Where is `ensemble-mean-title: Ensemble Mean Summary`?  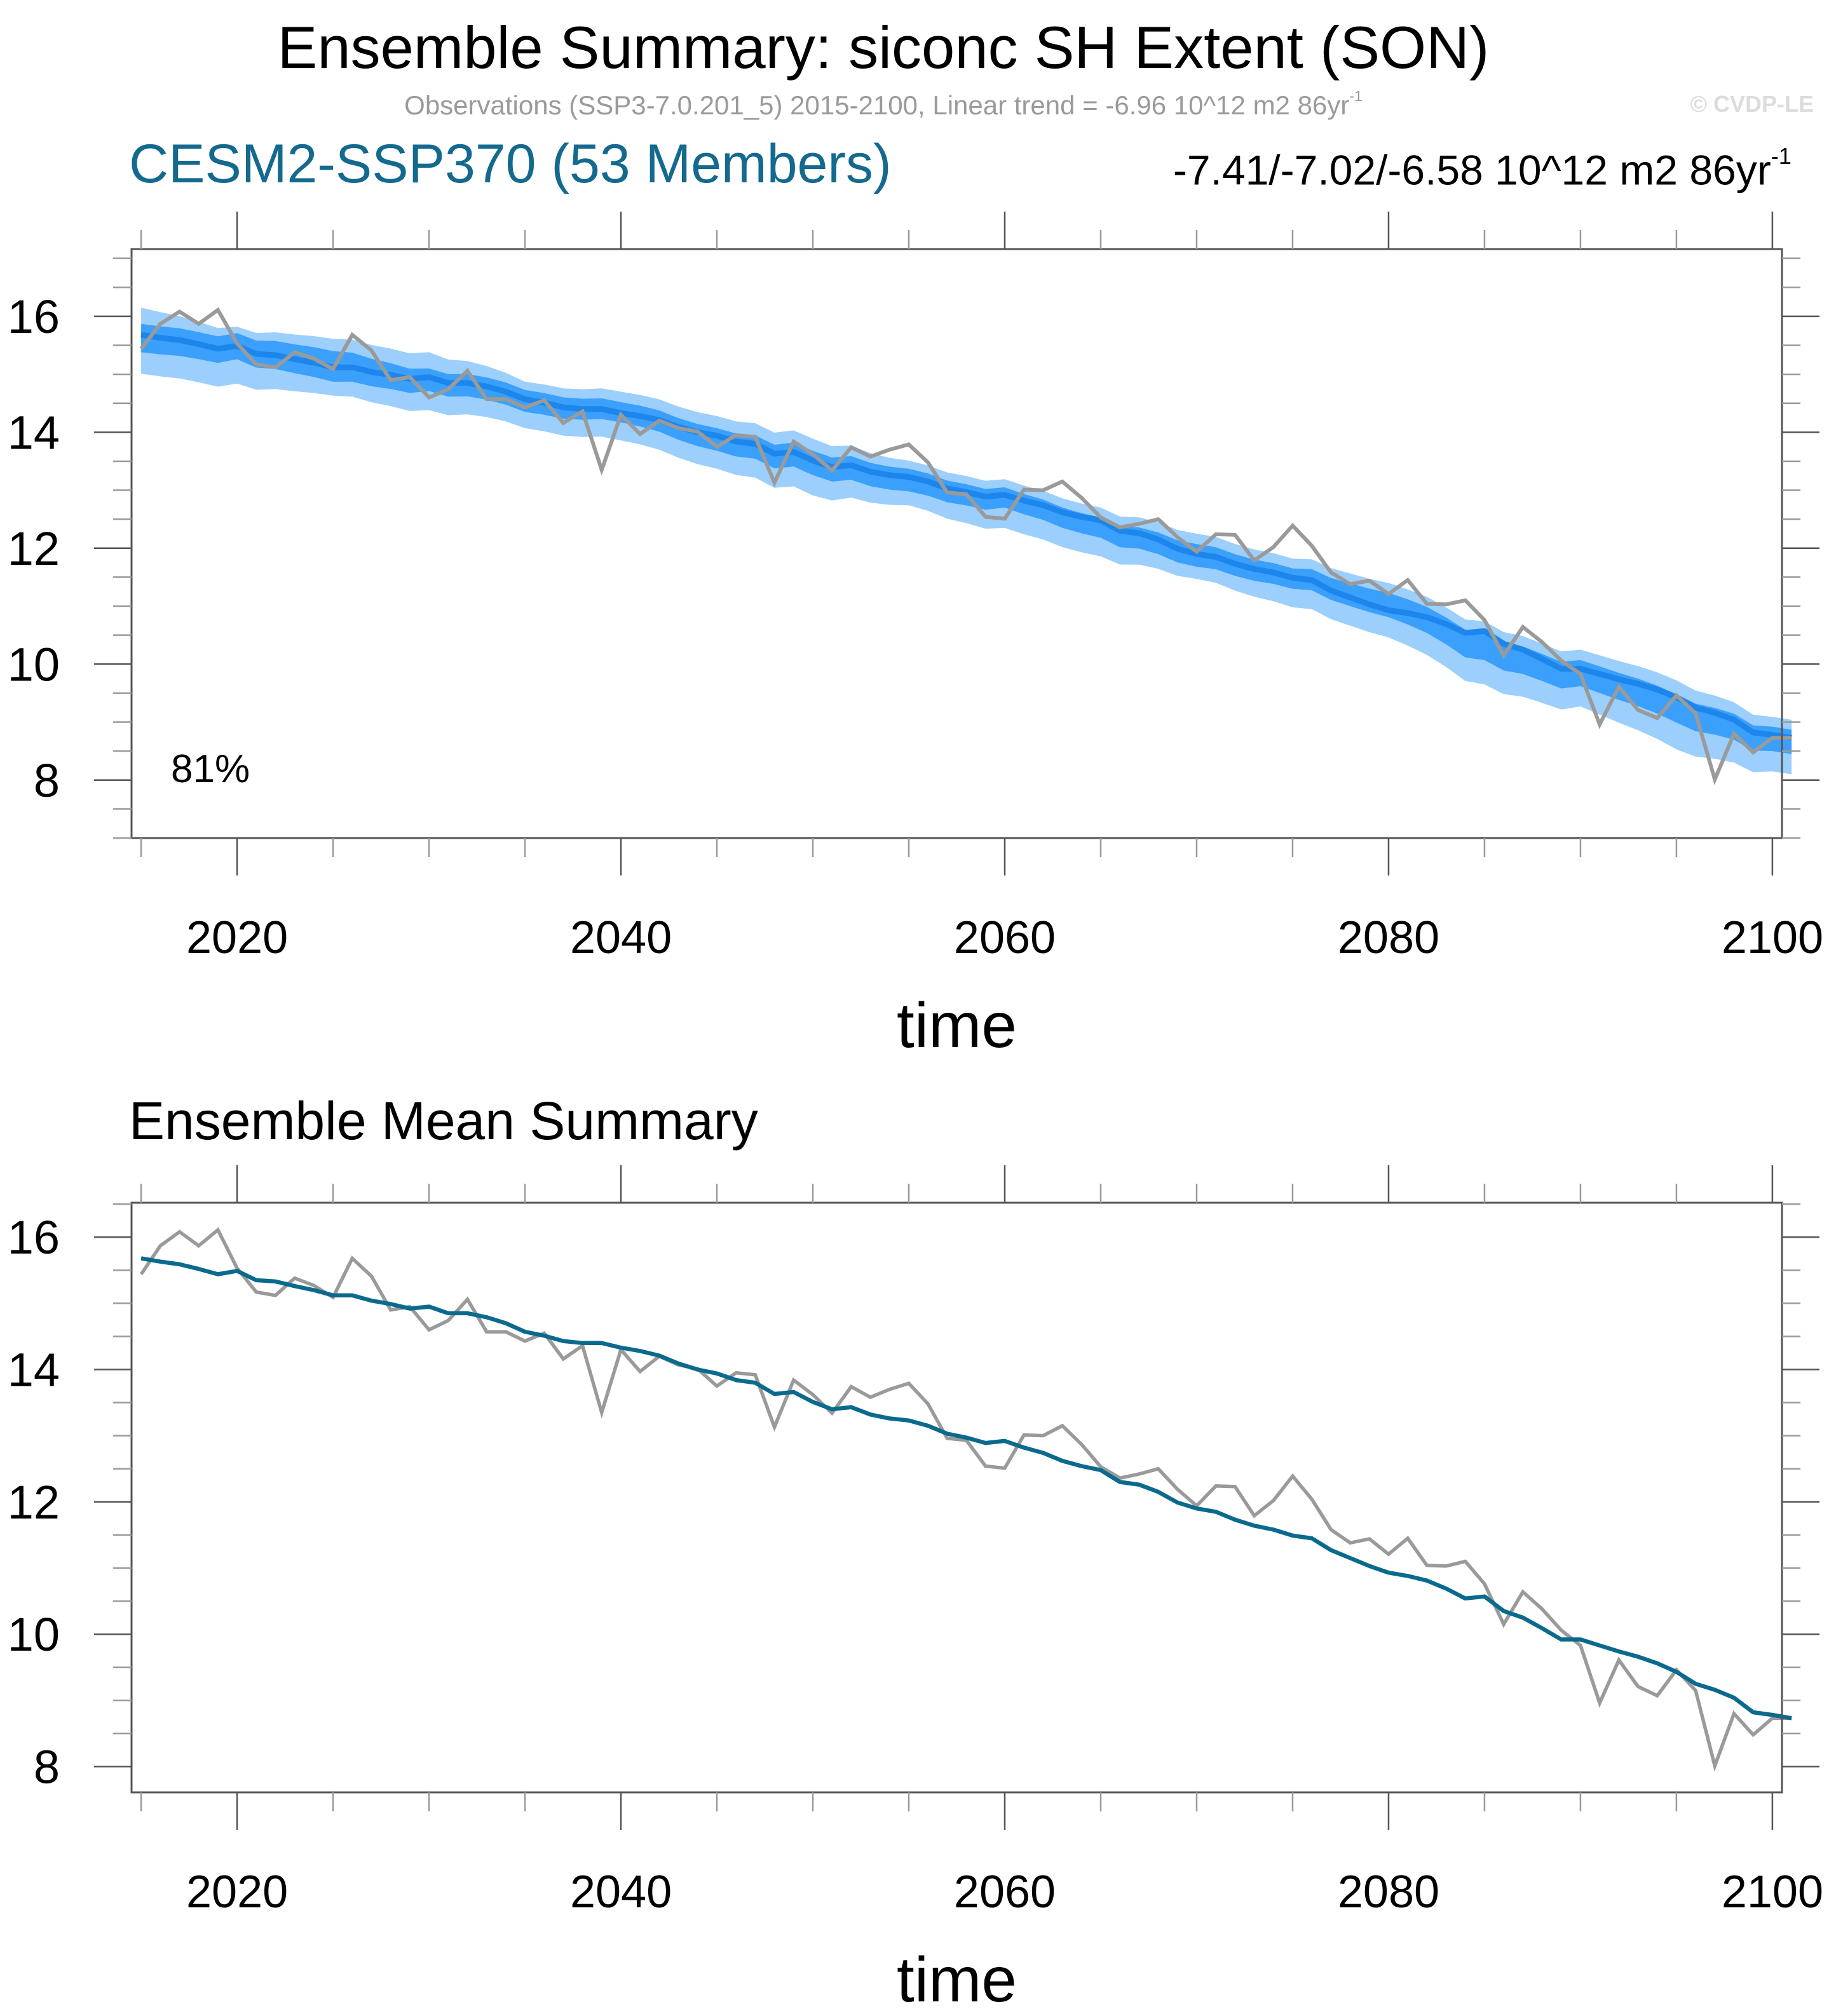 ensemble-mean-title: Ensemble Mean Summary is located at coordinates (443, 1121).